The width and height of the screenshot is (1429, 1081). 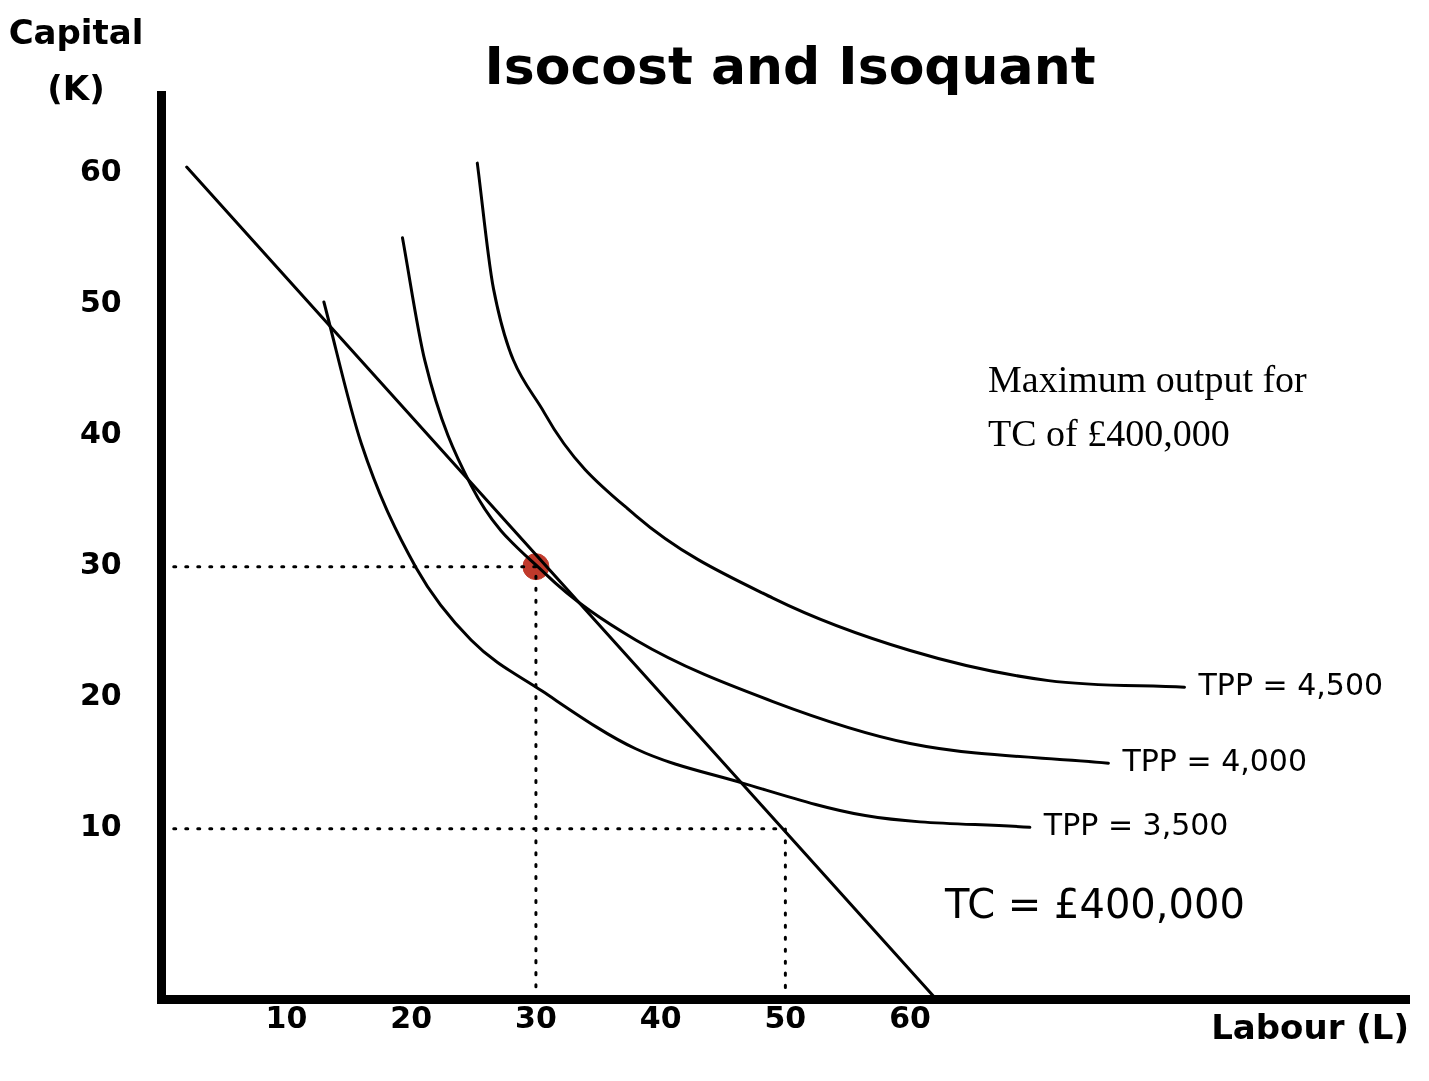 I want to click on y-tick-label: 60, so click(x=101, y=171).